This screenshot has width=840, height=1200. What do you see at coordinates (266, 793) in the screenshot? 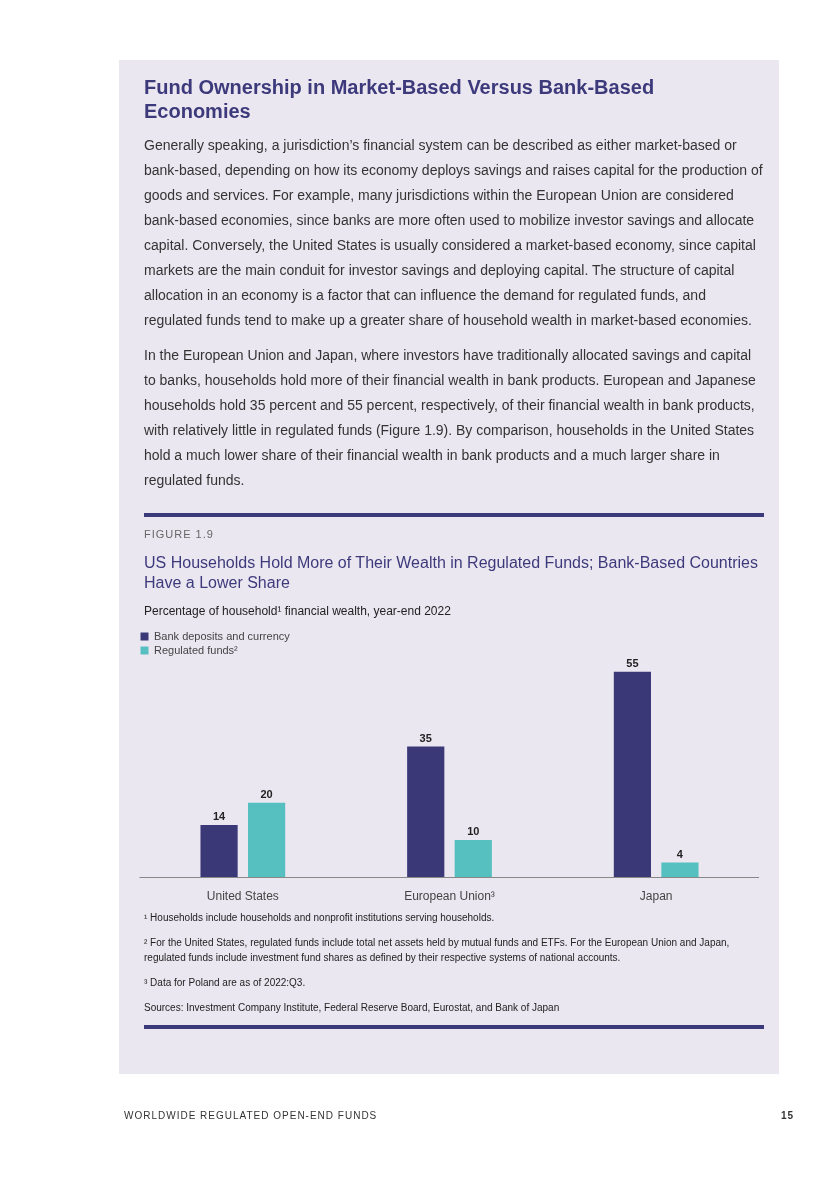
I see `data-label: 20` at bounding box center [266, 793].